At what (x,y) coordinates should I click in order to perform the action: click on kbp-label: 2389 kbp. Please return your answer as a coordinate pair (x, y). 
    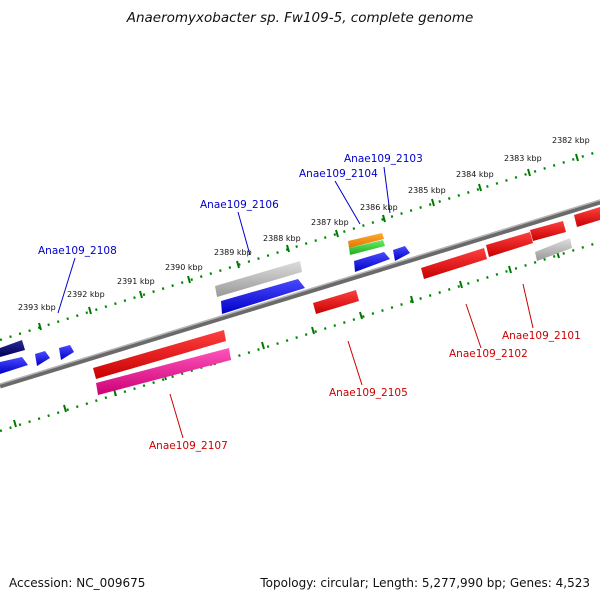
    Looking at the image, I should click on (233, 252).